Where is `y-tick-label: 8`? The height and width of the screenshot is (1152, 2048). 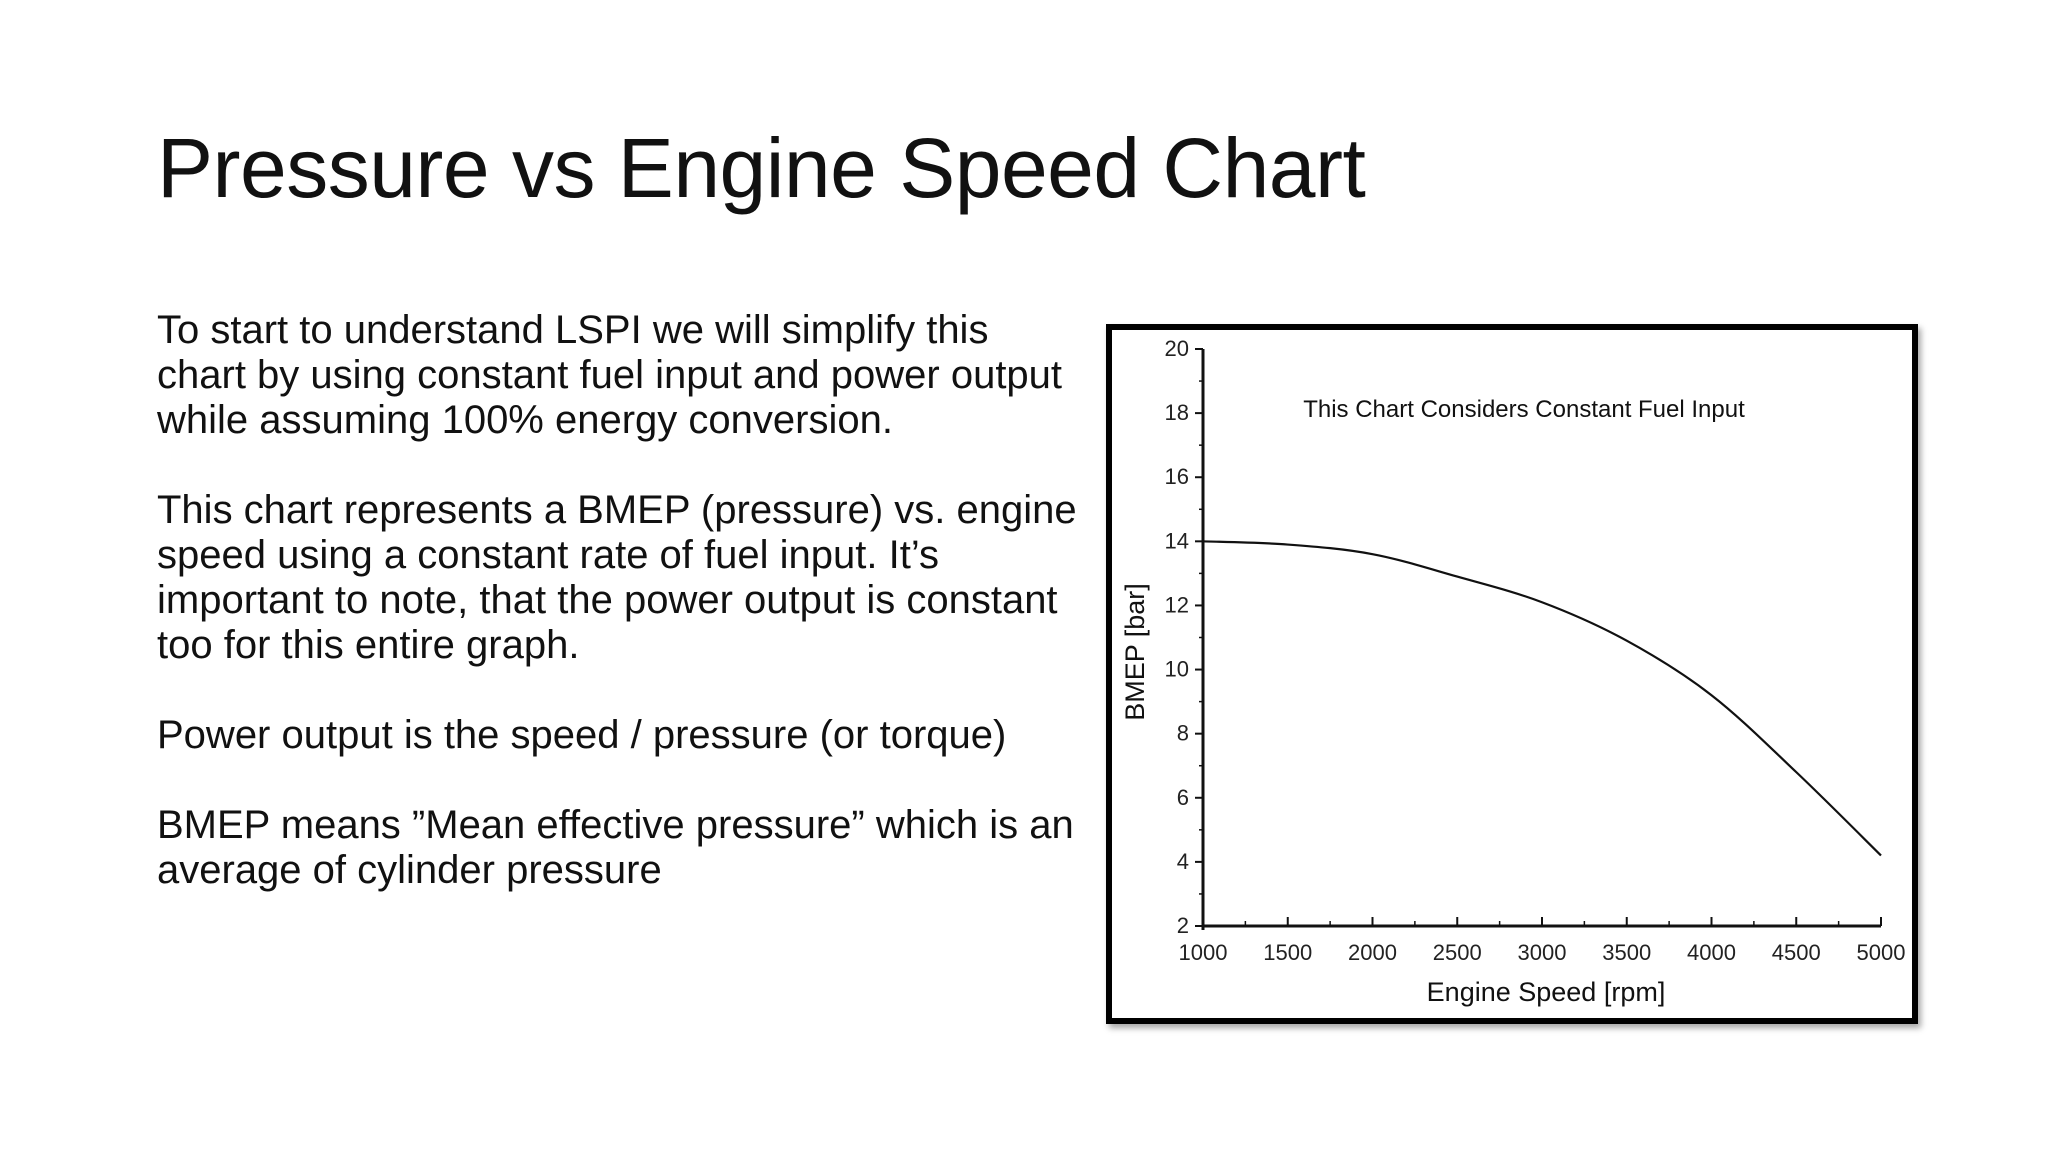 y-tick-label: 8 is located at coordinates (1183, 733).